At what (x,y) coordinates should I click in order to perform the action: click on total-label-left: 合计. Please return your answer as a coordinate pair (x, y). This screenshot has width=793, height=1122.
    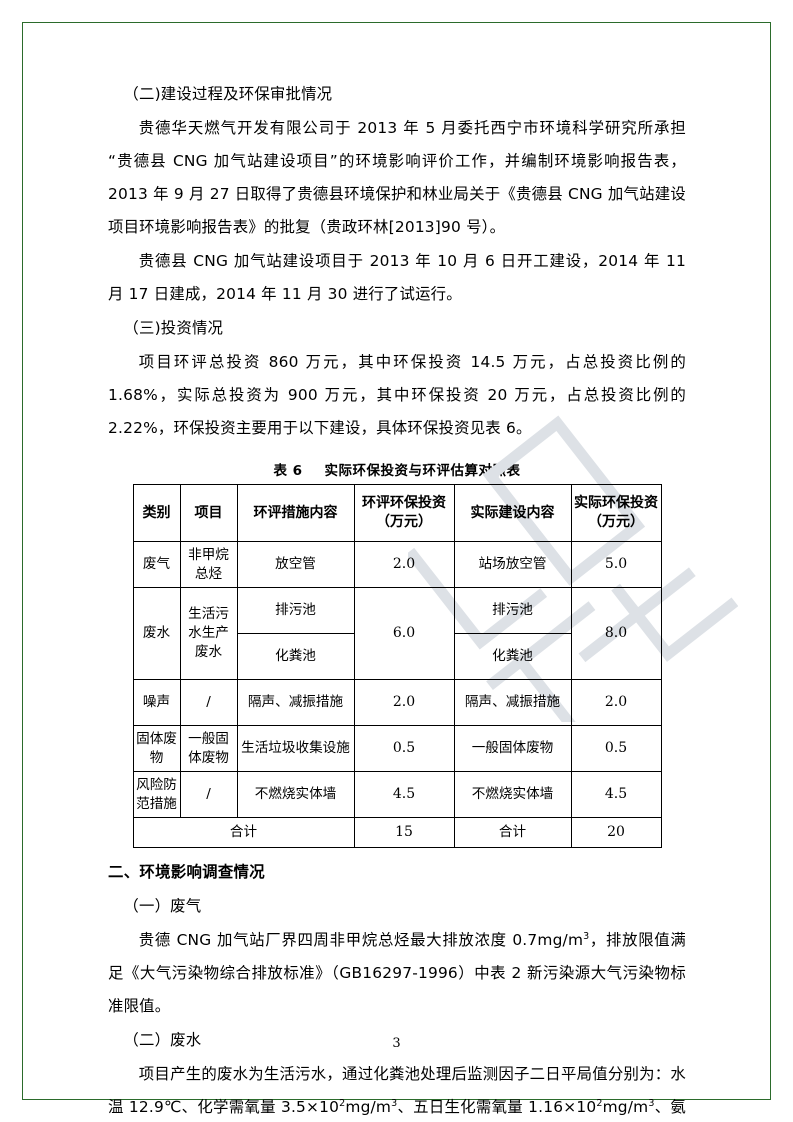
    Looking at the image, I should click on (243, 832).